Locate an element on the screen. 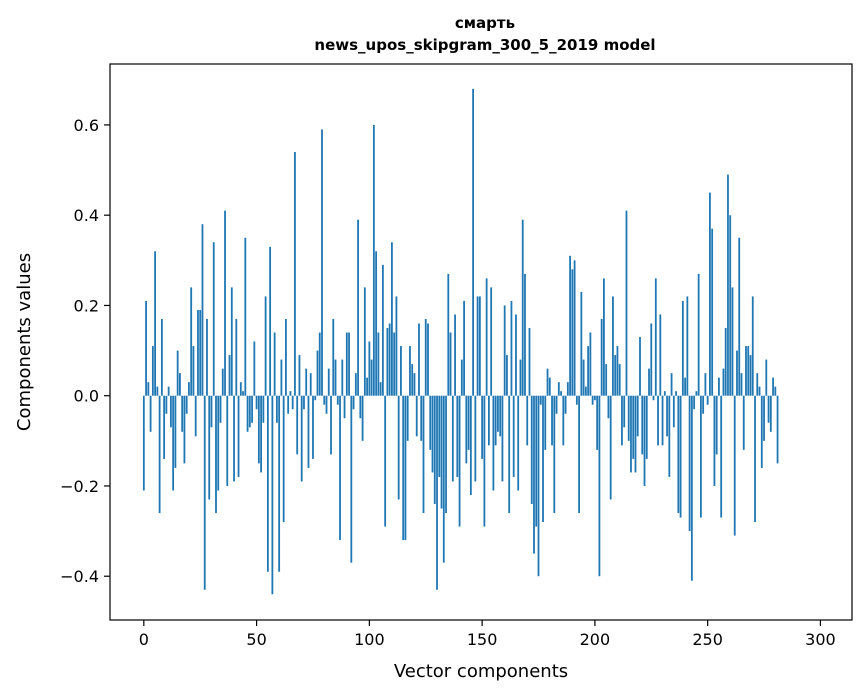 This screenshot has width=867, height=696. x-tick-label: 300 is located at coordinates (820, 639).